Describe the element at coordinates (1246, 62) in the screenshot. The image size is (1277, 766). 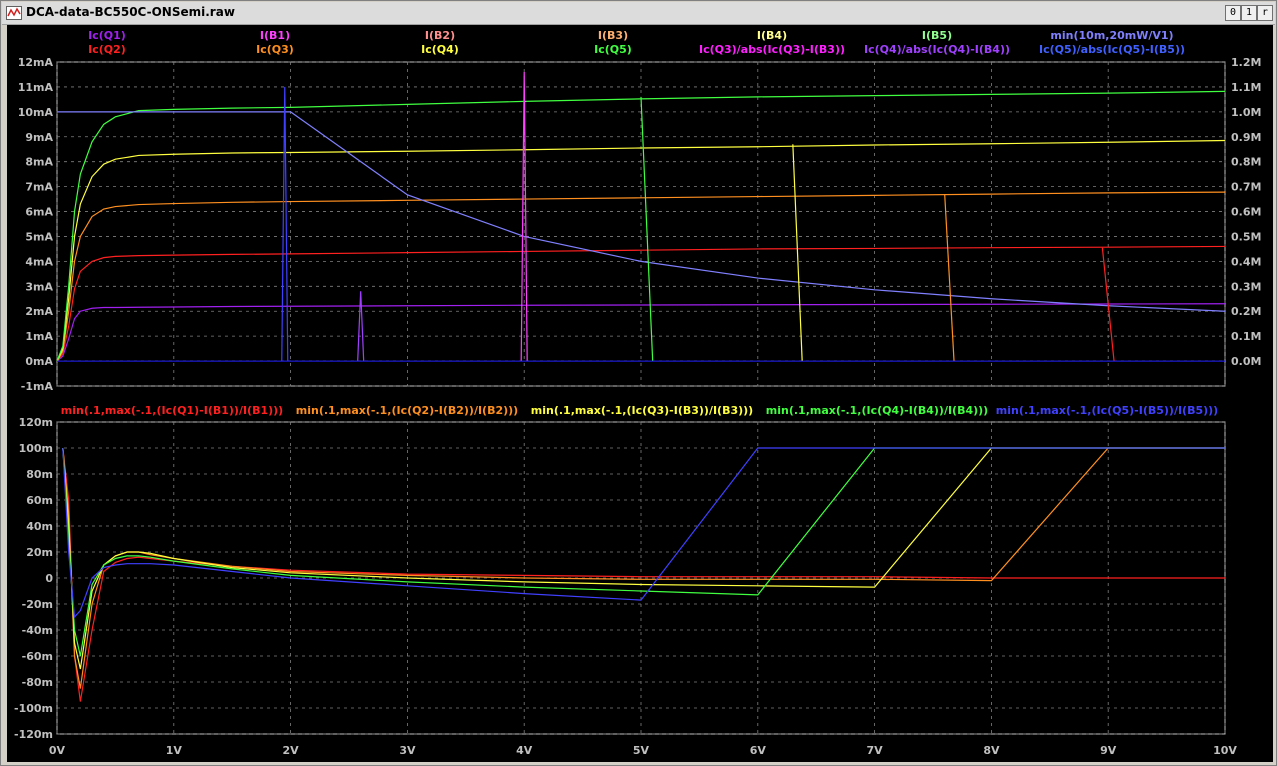
I see `top-y-tick-right: 1.2M` at that location.